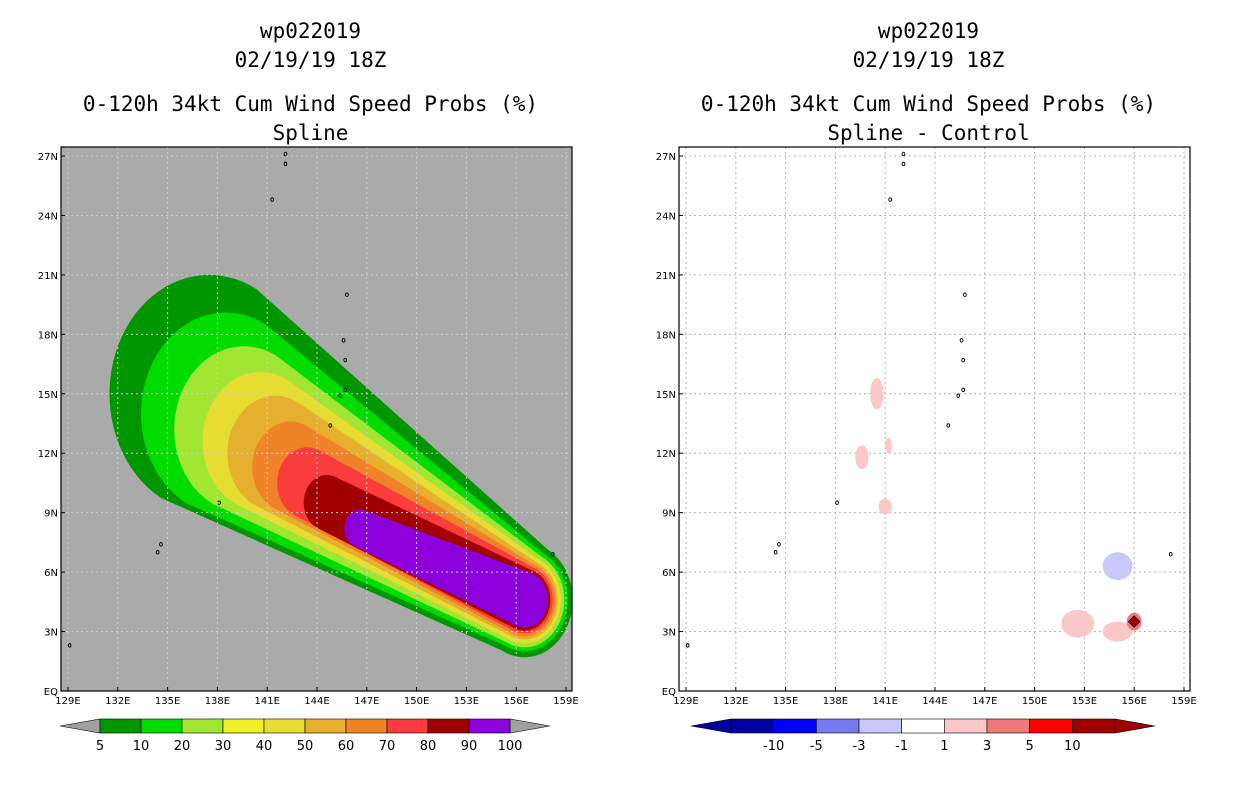 The image size is (1236, 800). Describe the element at coordinates (901, 746) in the screenshot. I see `colorbar-label: -1` at that location.